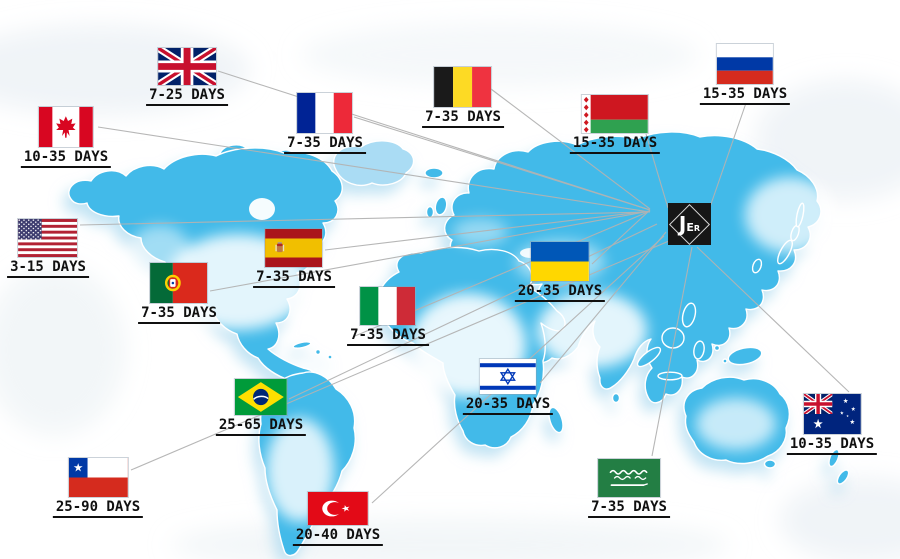  Describe the element at coordinates (682, 224) in the screenshot. I see `logo-letter-j: J` at that location.